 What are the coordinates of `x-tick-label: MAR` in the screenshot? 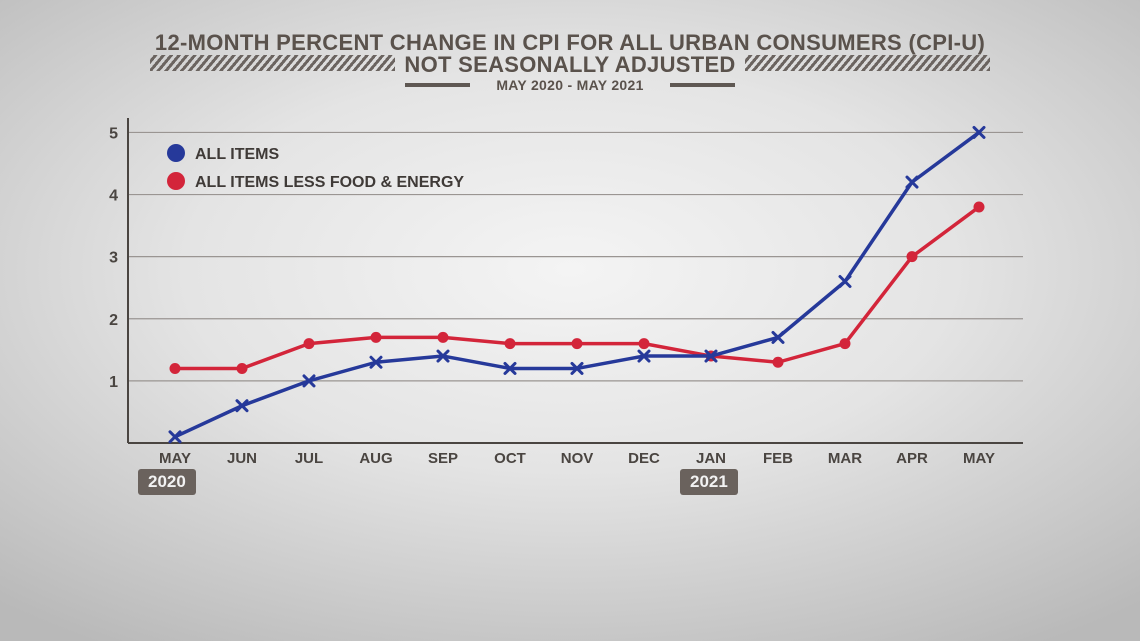 It's located at (845, 458).